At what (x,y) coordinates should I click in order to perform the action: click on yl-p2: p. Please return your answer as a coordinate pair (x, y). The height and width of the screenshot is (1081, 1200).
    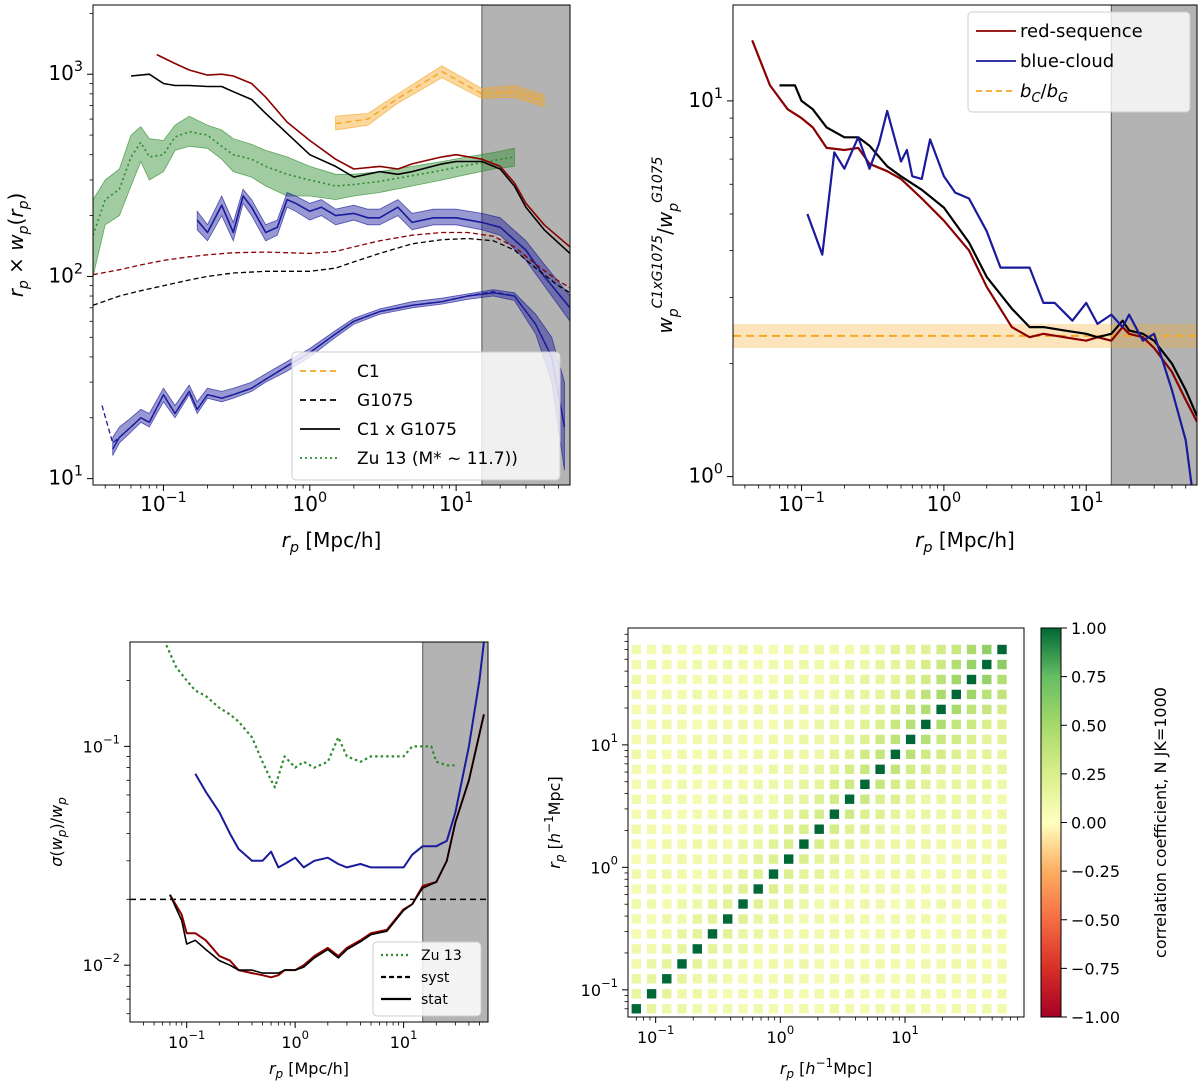
    Looking at the image, I should click on (62, 801).